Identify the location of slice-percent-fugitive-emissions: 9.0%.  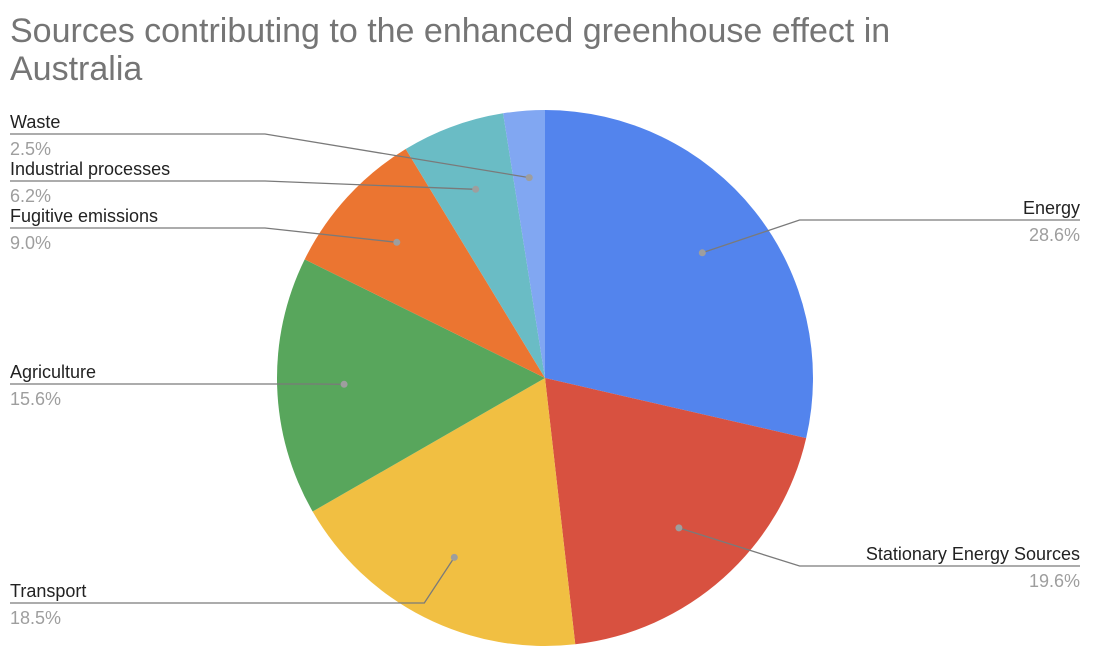
(30, 243).